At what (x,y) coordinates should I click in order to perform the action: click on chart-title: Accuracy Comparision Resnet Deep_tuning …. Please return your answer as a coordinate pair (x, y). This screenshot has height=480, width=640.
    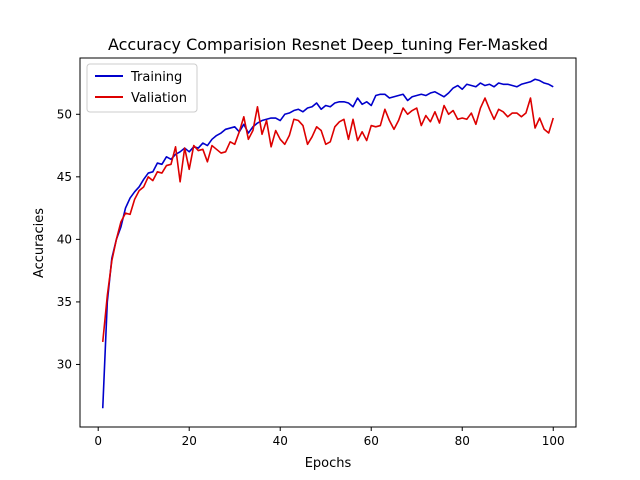
    Looking at the image, I should click on (328, 45).